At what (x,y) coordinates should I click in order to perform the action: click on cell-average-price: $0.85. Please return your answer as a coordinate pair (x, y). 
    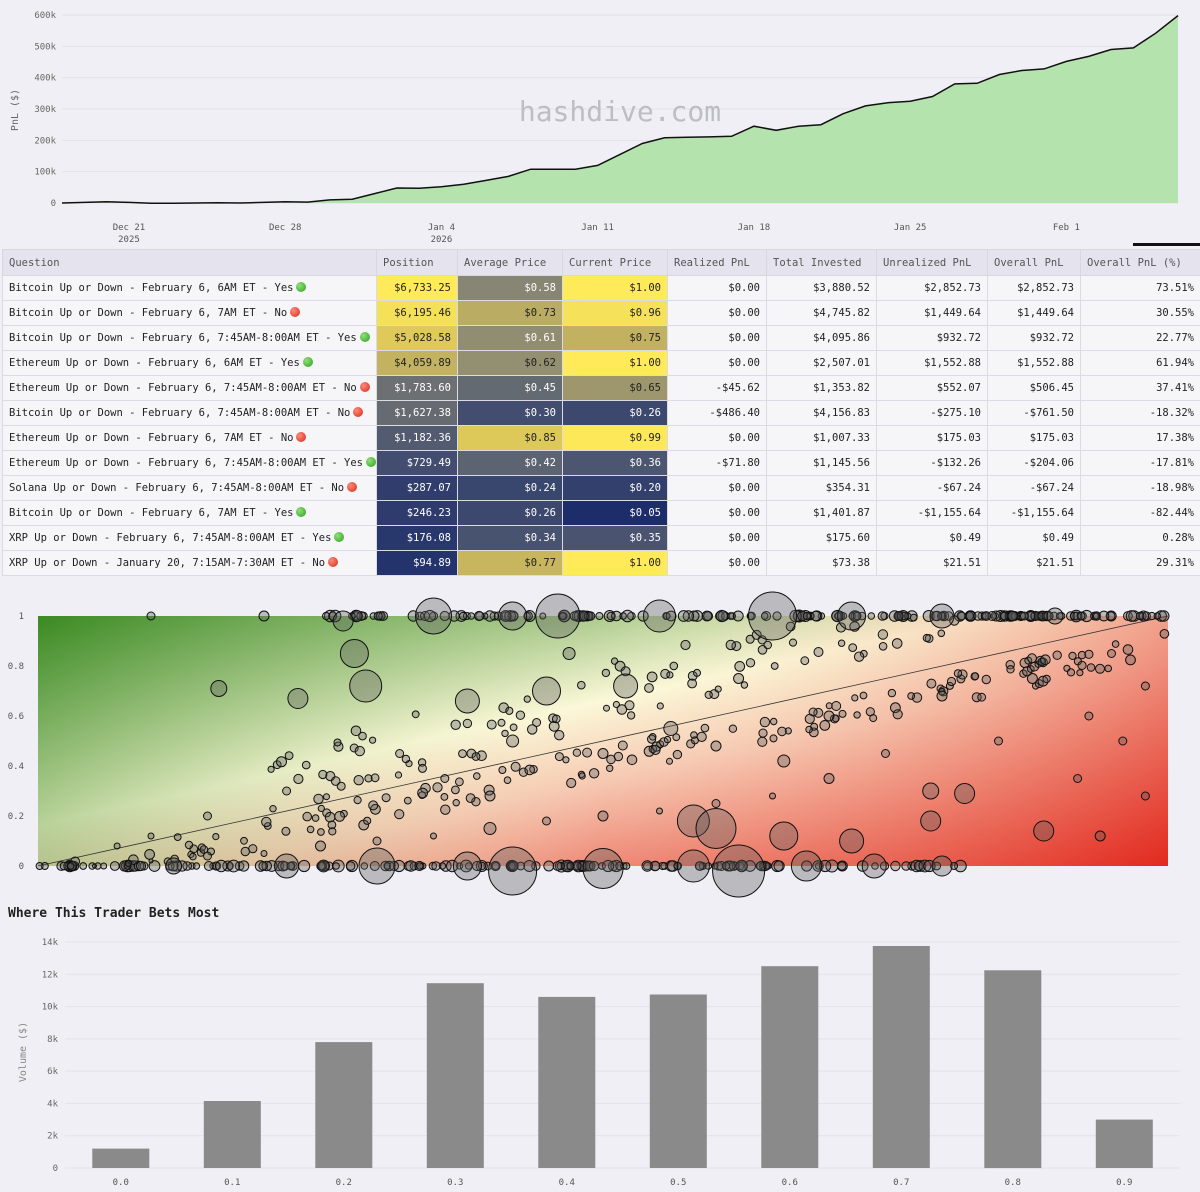
    Looking at the image, I should click on (510, 438).